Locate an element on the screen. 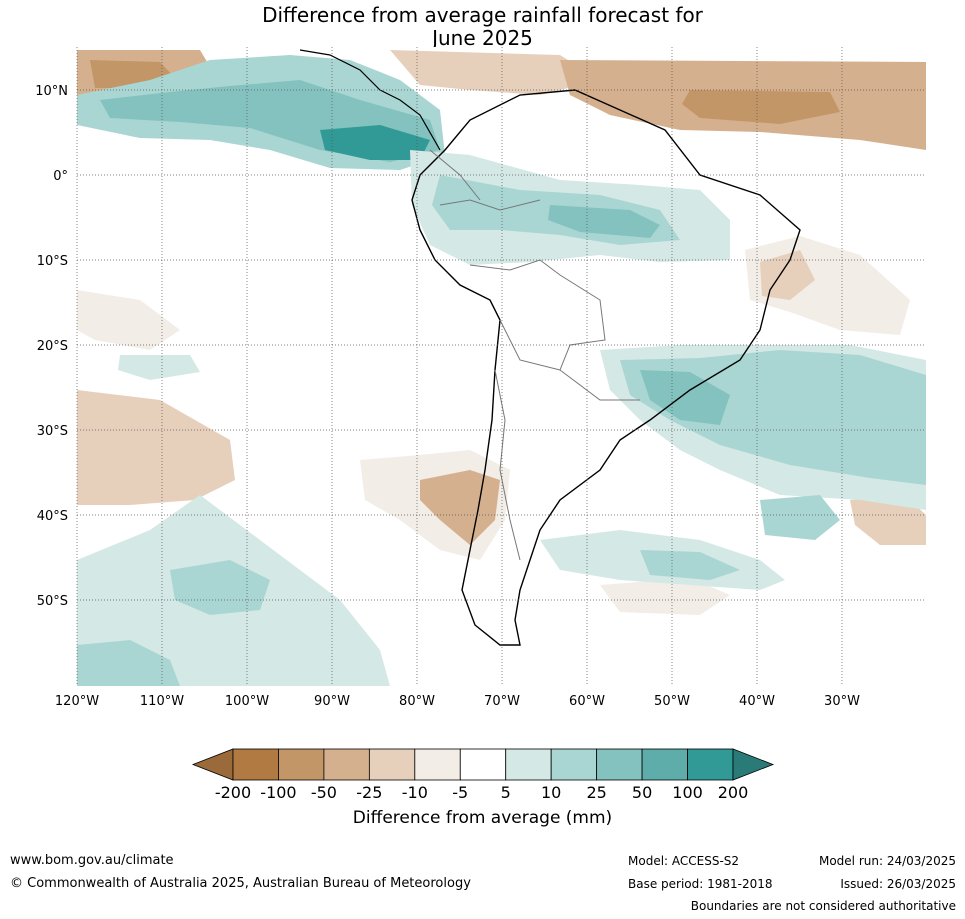 Image resolution: width=965 pixels, height=919 pixels. lon-label: 90°W is located at coordinates (332, 701).